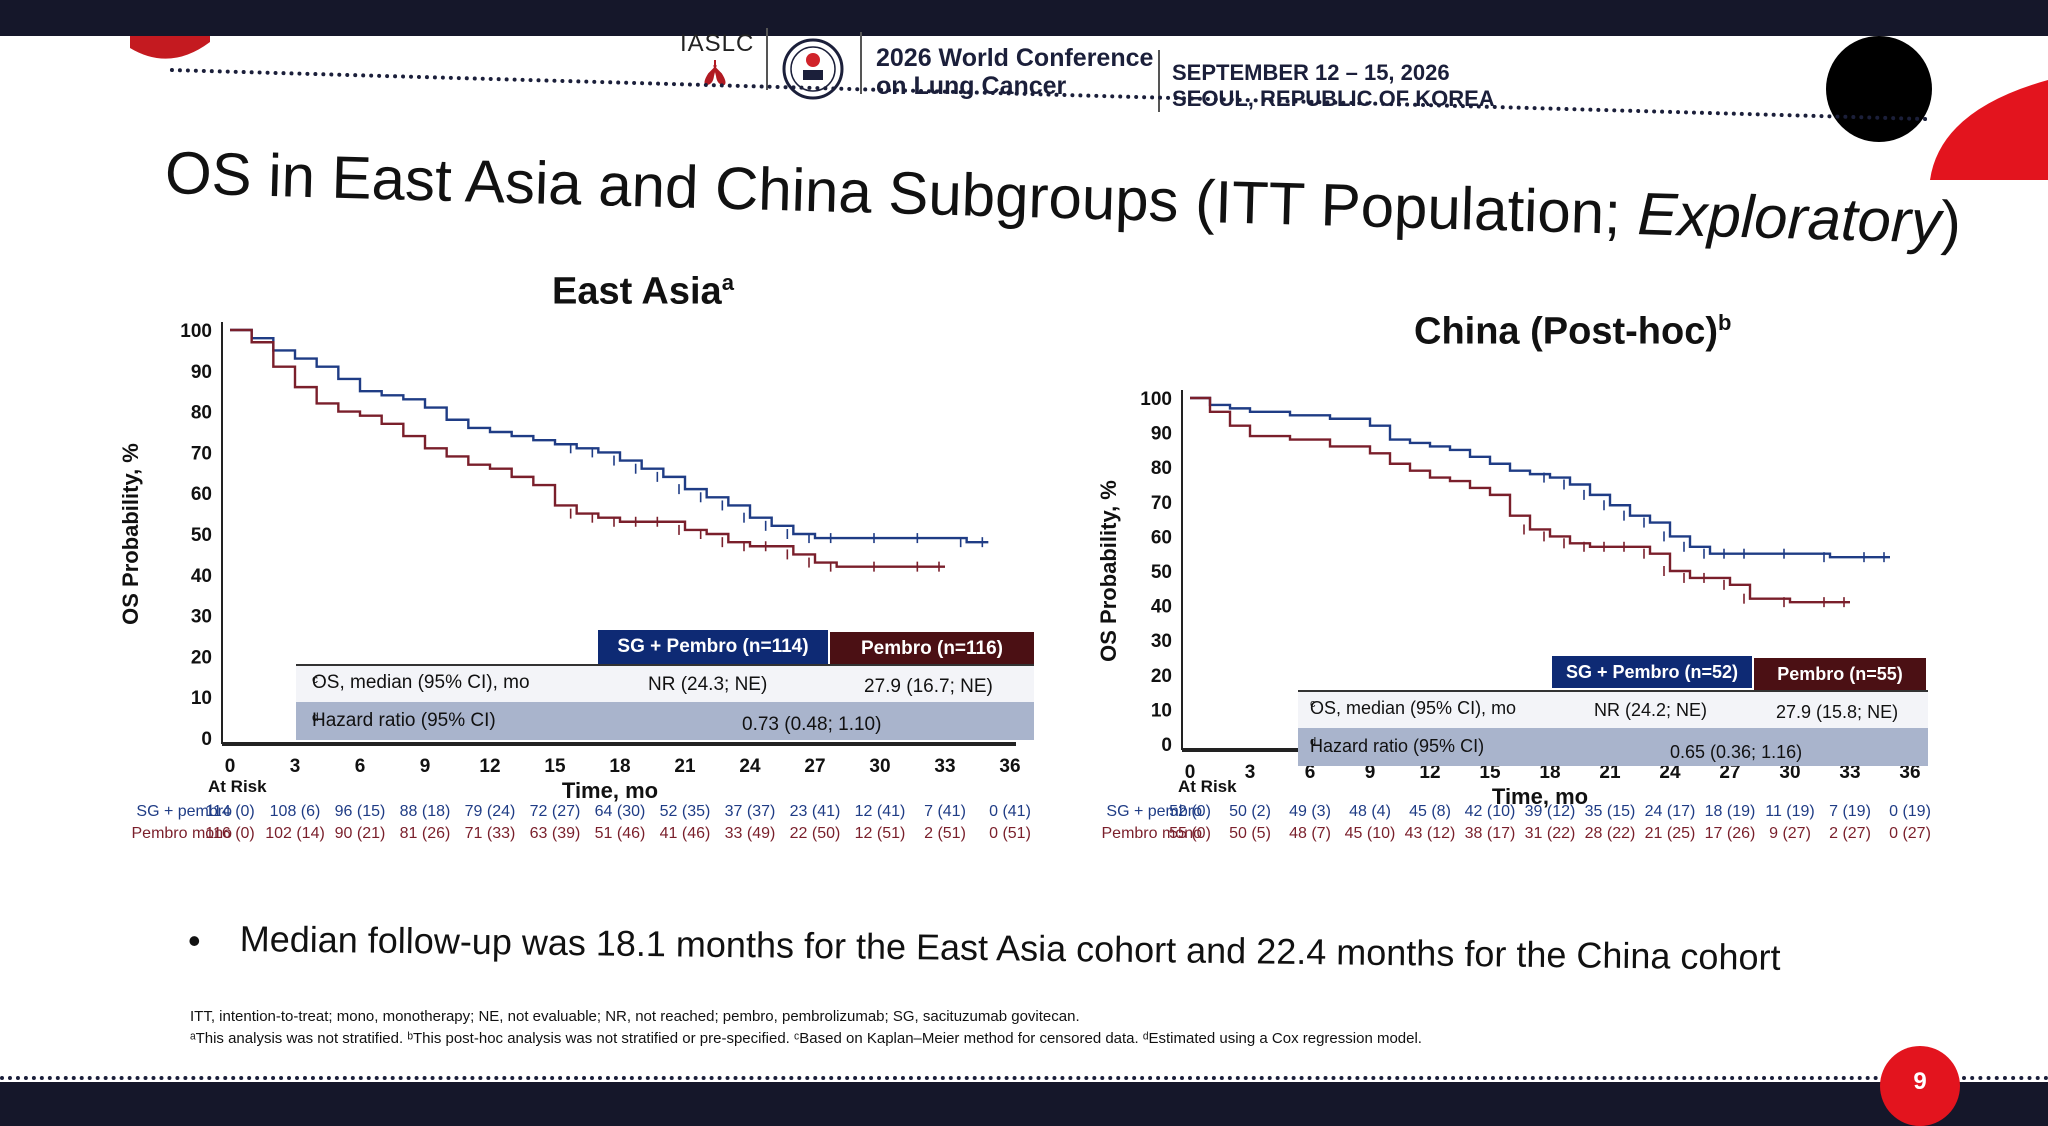  Describe the element at coordinates (1879, 89) in the screenshot. I see `decorative-circle` at that location.